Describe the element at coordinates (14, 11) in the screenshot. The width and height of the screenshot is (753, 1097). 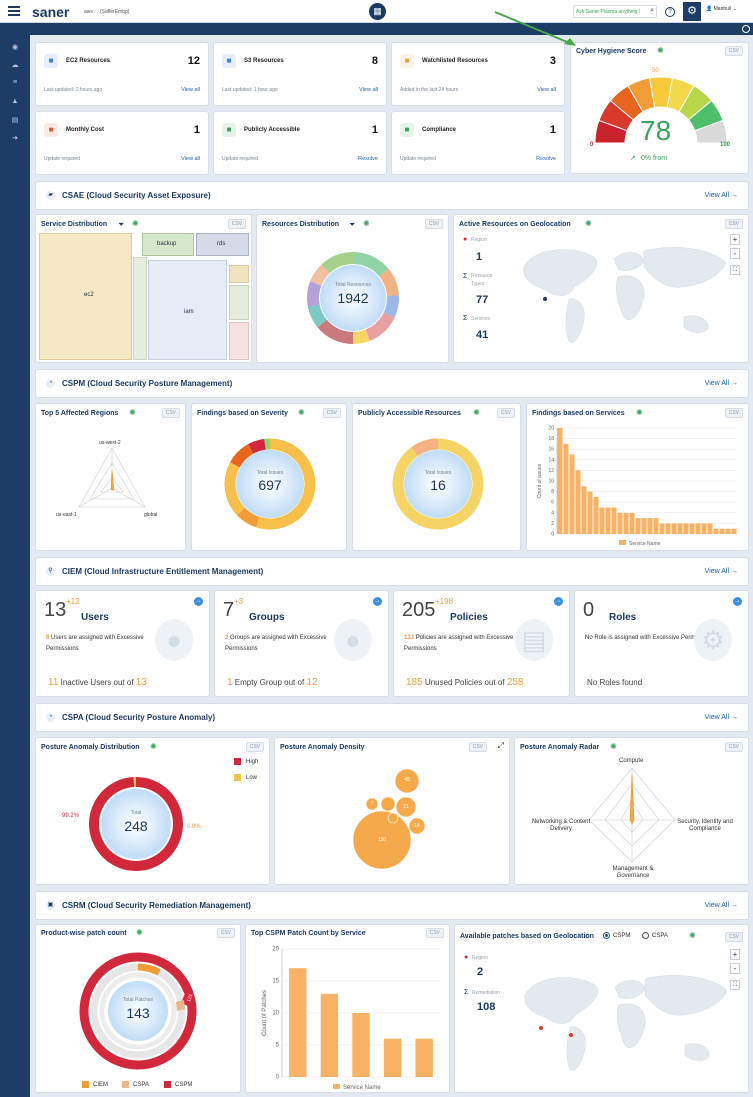
I see `hamburger-menu-icon` at that location.